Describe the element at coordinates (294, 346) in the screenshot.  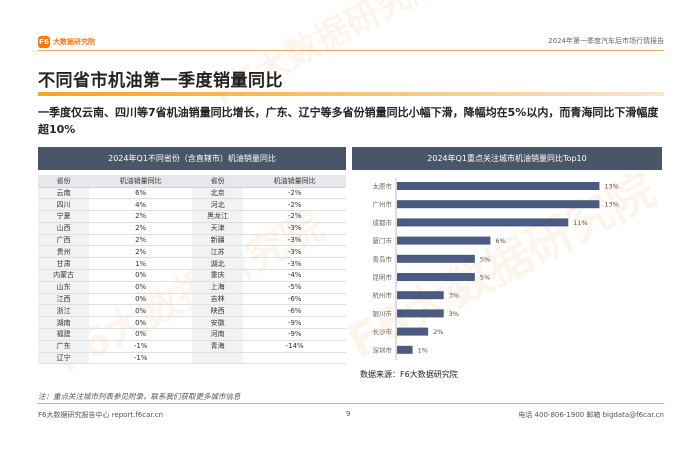
I see `yoy-cell: -14%` at that location.